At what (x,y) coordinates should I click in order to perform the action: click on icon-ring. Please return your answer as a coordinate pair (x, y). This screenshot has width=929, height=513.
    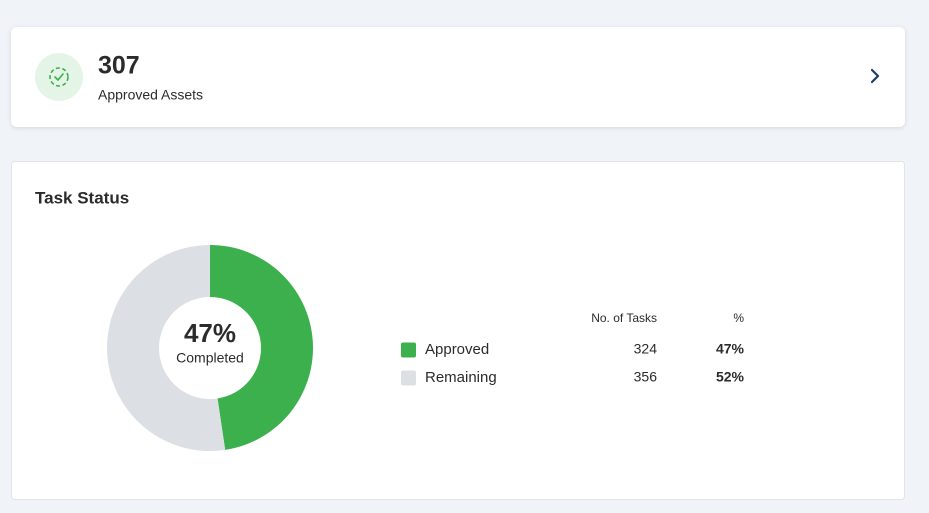
    Looking at the image, I should click on (59, 77).